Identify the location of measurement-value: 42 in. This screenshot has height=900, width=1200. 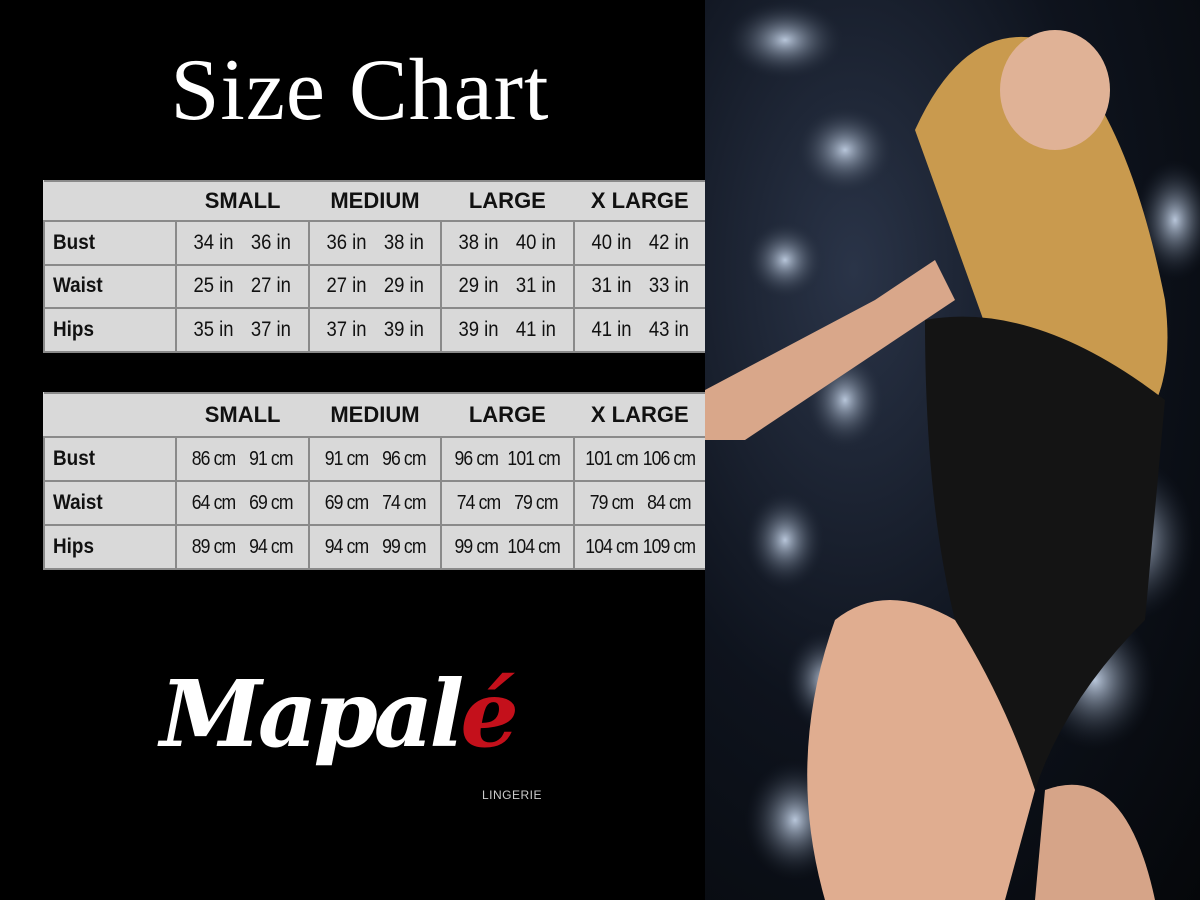
(668, 242).